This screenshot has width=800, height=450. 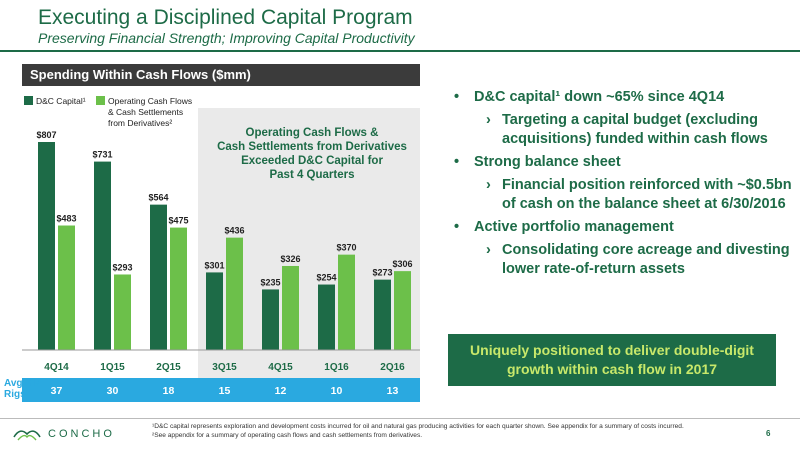 I want to click on x-tick-1Q16: 1Q16, so click(x=336, y=367).